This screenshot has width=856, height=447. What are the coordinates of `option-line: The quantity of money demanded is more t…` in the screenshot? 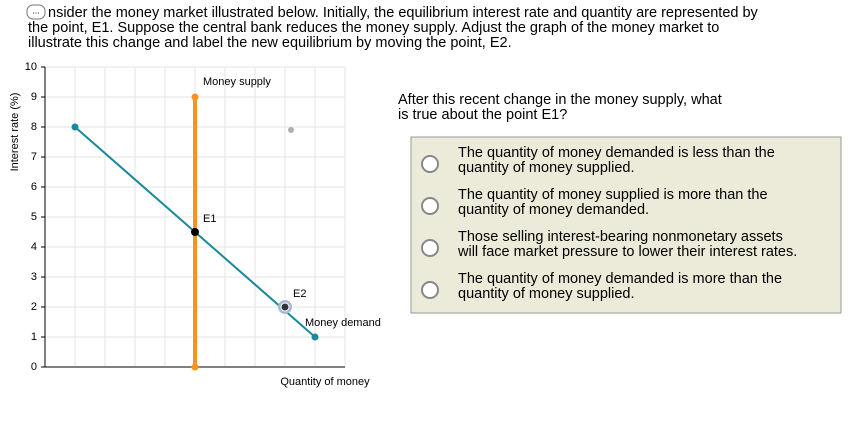 It's located at (620, 279).